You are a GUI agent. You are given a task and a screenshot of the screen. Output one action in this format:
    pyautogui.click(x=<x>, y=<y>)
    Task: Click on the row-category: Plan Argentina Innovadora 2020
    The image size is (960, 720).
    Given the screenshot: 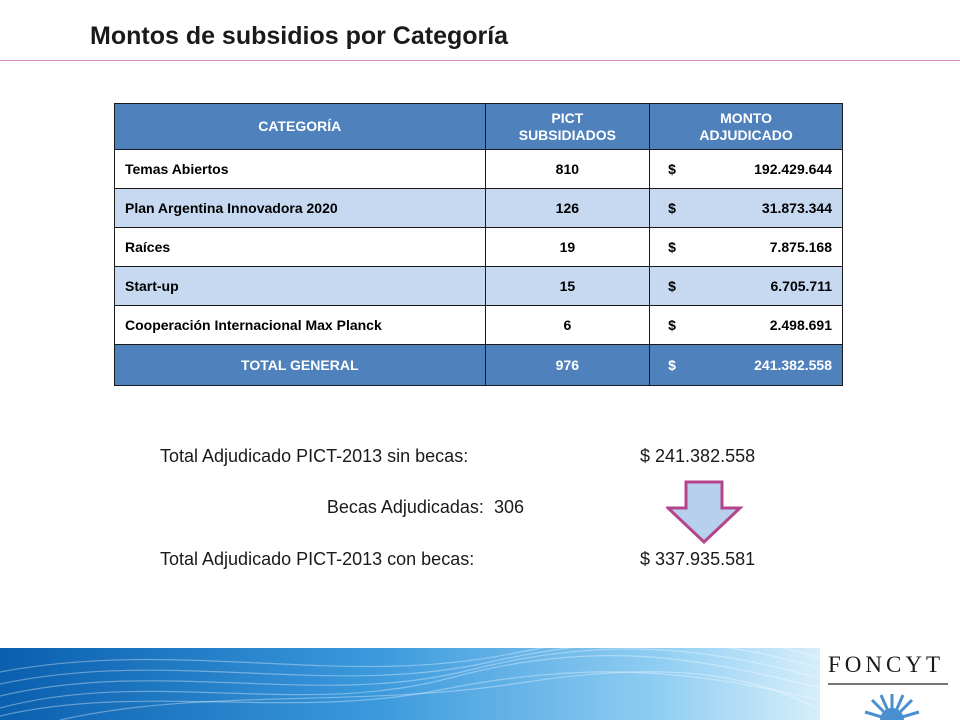 What is the action you would take?
    pyautogui.click(x=300, y=208)
    